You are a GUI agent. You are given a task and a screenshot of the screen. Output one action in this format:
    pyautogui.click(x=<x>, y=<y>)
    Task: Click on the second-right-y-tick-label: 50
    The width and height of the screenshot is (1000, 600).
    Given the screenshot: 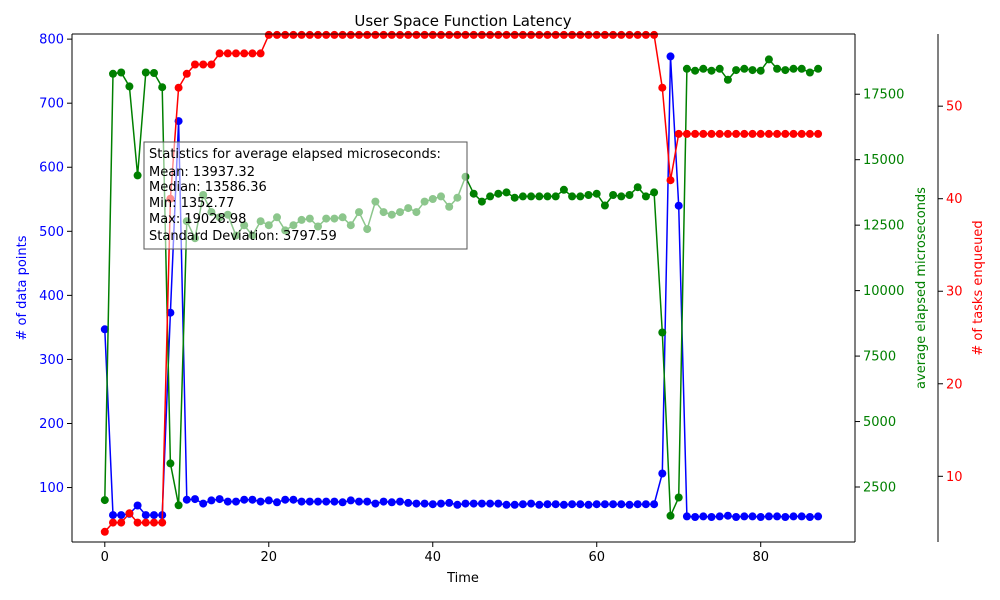 What is the action you would take?
    pyautogui.click(x=954, y=107)
    